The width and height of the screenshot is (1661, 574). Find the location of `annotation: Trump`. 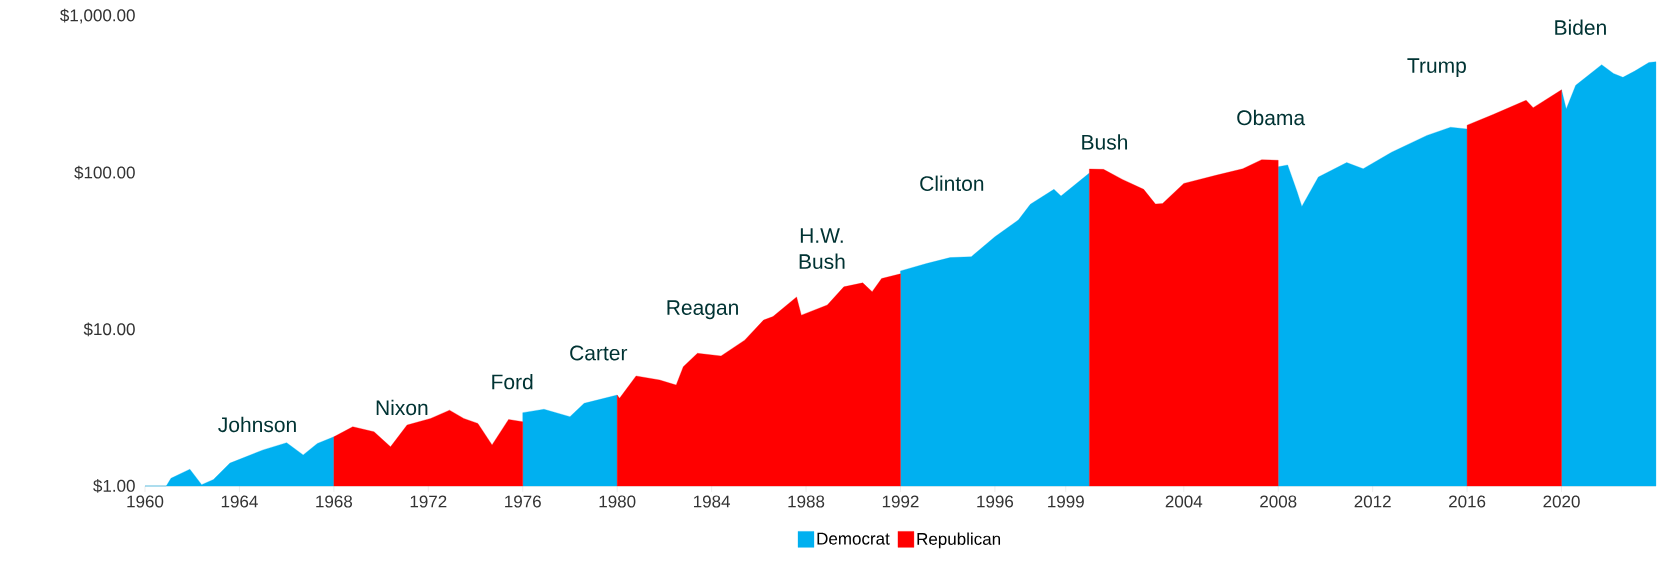

annotation: Trump is located at coordinates (1436, 68).